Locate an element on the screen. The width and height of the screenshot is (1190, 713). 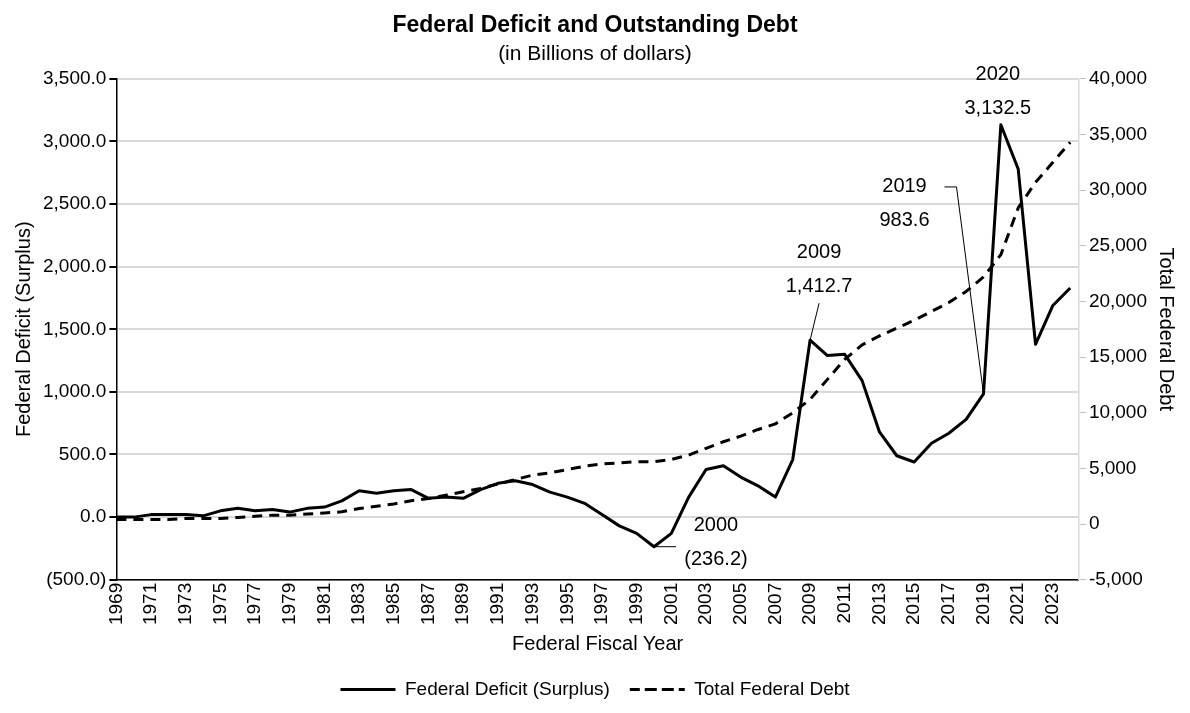
y2-axis-title: Total Federal Debt is located at coordinates (1167, 329).